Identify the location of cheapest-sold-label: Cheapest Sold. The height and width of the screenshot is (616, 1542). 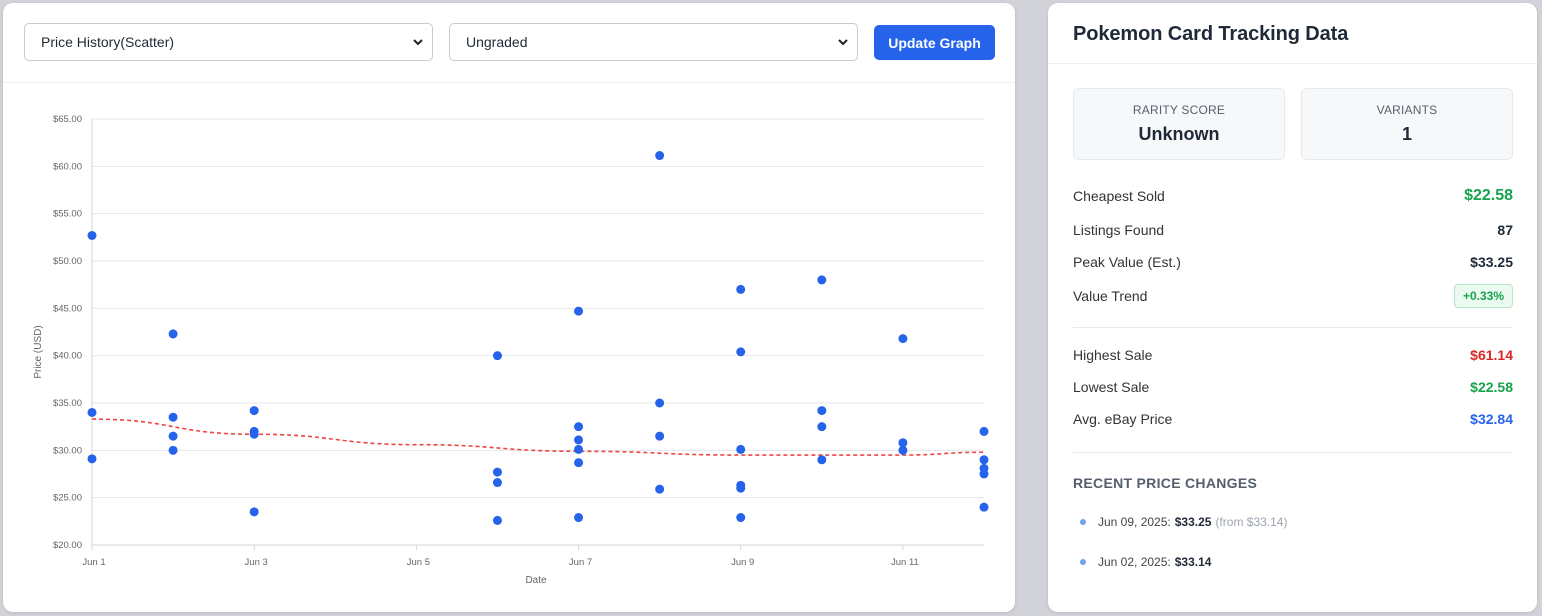
(1119, 196).